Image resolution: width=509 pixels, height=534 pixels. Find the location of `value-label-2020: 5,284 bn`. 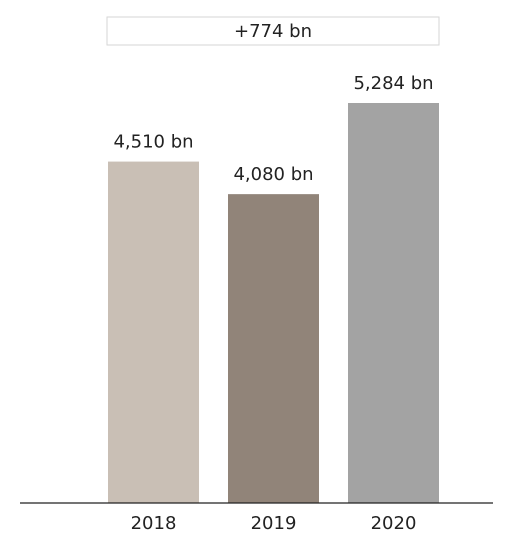

value-label-2020: 5,284 bn is located at coordinates (393, 83).